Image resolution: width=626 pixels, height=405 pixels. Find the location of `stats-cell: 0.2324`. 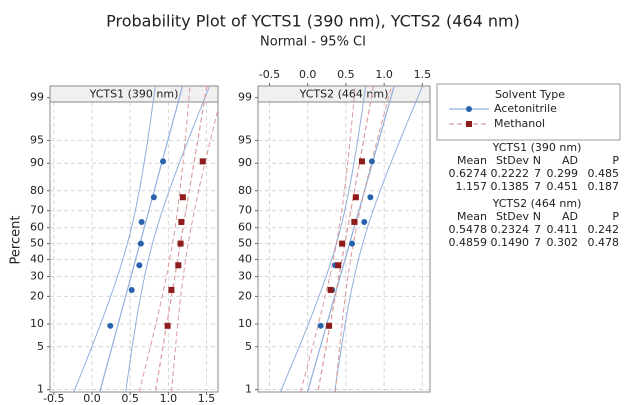

stats-cell: 0.2324 is located at coordinates (510, 229).